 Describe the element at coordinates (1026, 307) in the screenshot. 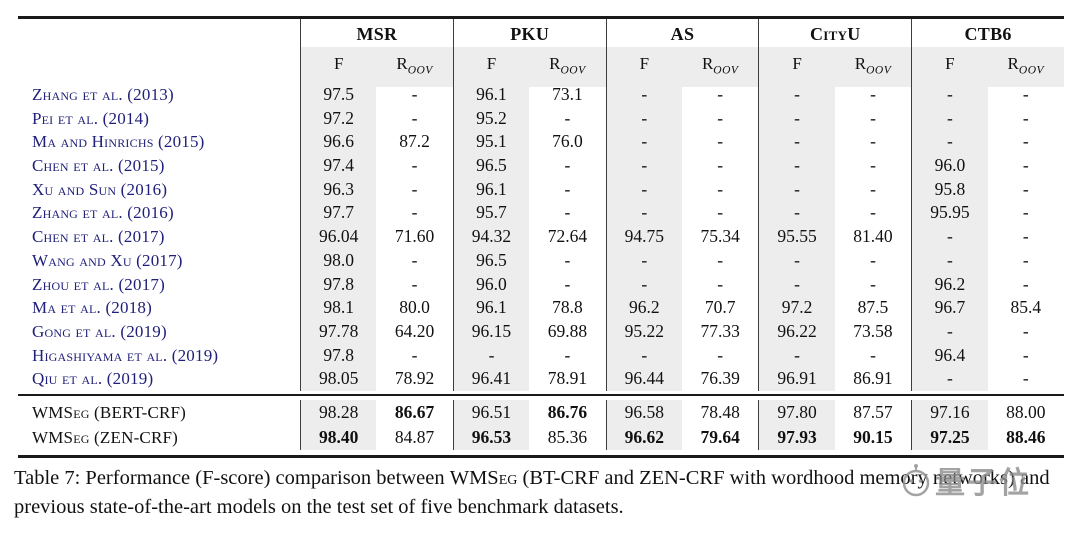

I see `roov-score-cell: 85.4` at that location.